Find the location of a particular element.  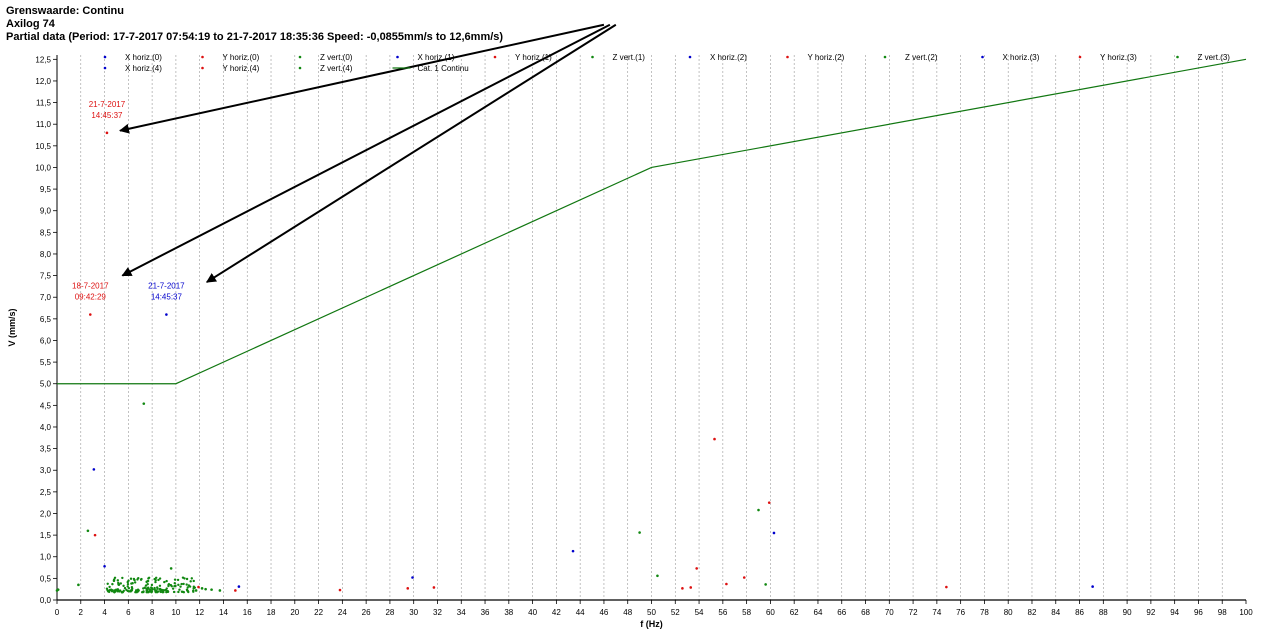

annotation-date: 18-7-2017 is located at coordinates (90, 286).